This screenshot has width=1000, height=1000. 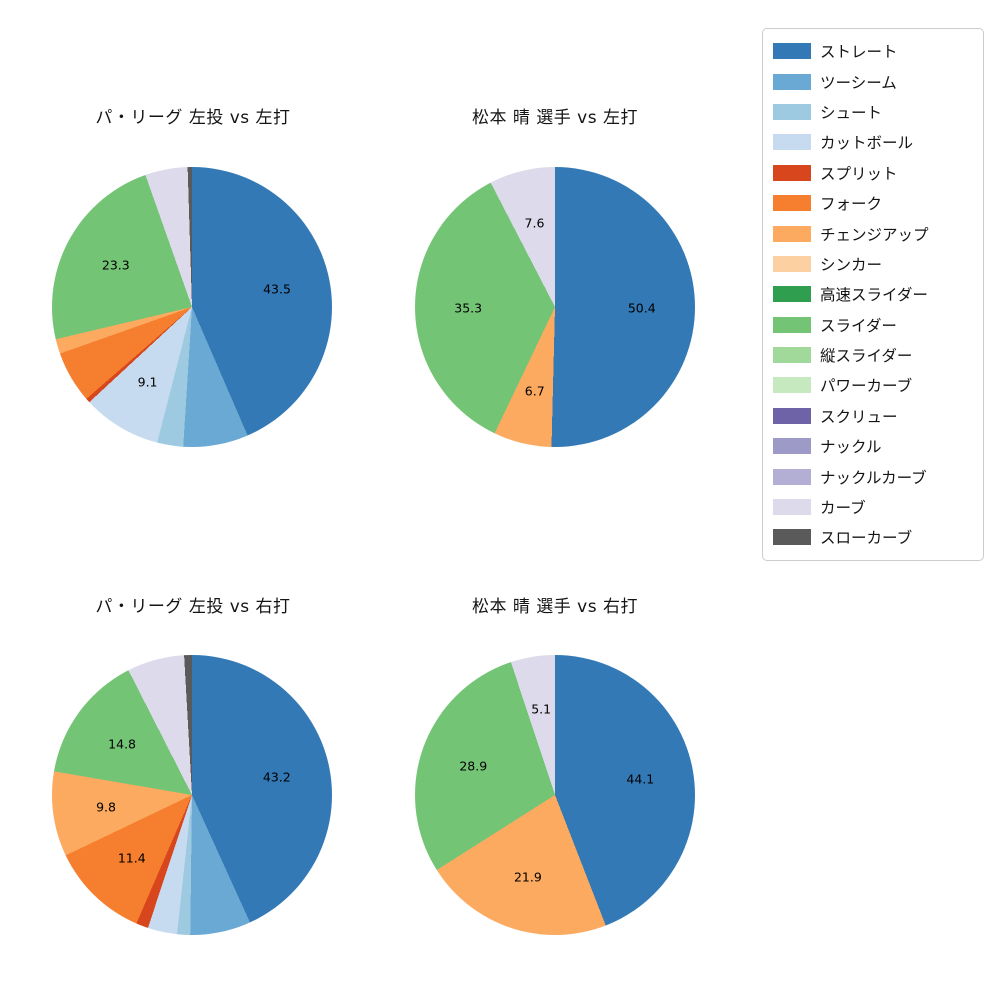 What do you see at coordinates (859, 416) in the screenshot?
I see `legend-label: スクリュー` at bounding box center [859, 416].